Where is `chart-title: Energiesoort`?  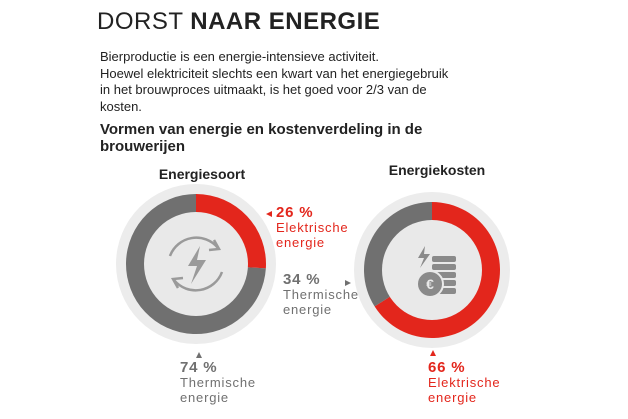 chart-title: Energiesoort is located at coordinates (202, 174).